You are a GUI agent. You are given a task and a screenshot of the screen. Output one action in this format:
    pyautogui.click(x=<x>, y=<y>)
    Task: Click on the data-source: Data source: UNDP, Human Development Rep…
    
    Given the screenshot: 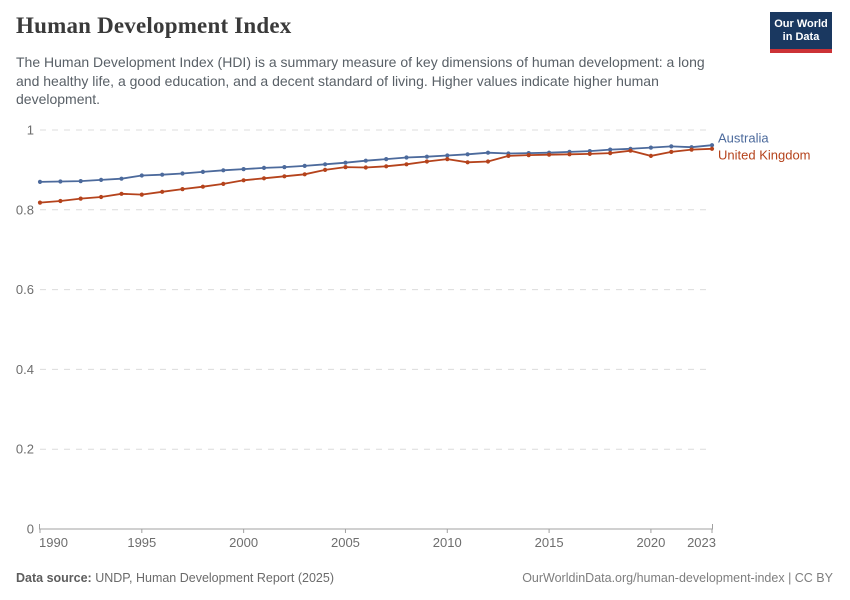 What is the action you would take?
    pyautogui.click(x=175, y=578)
    